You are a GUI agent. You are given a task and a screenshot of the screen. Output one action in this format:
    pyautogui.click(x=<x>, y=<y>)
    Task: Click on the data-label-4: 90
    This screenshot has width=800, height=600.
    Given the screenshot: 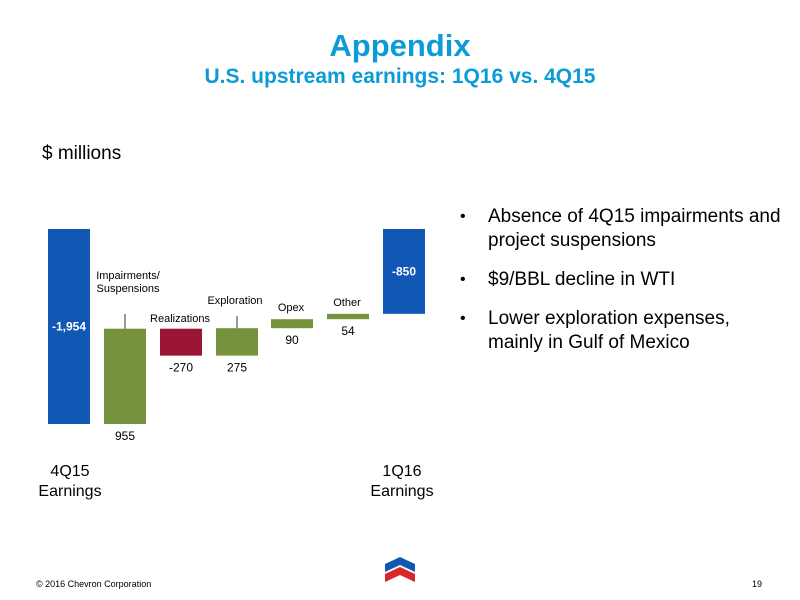 What is the action you would take?
    pyautogui.click(x=292, y=340)
    